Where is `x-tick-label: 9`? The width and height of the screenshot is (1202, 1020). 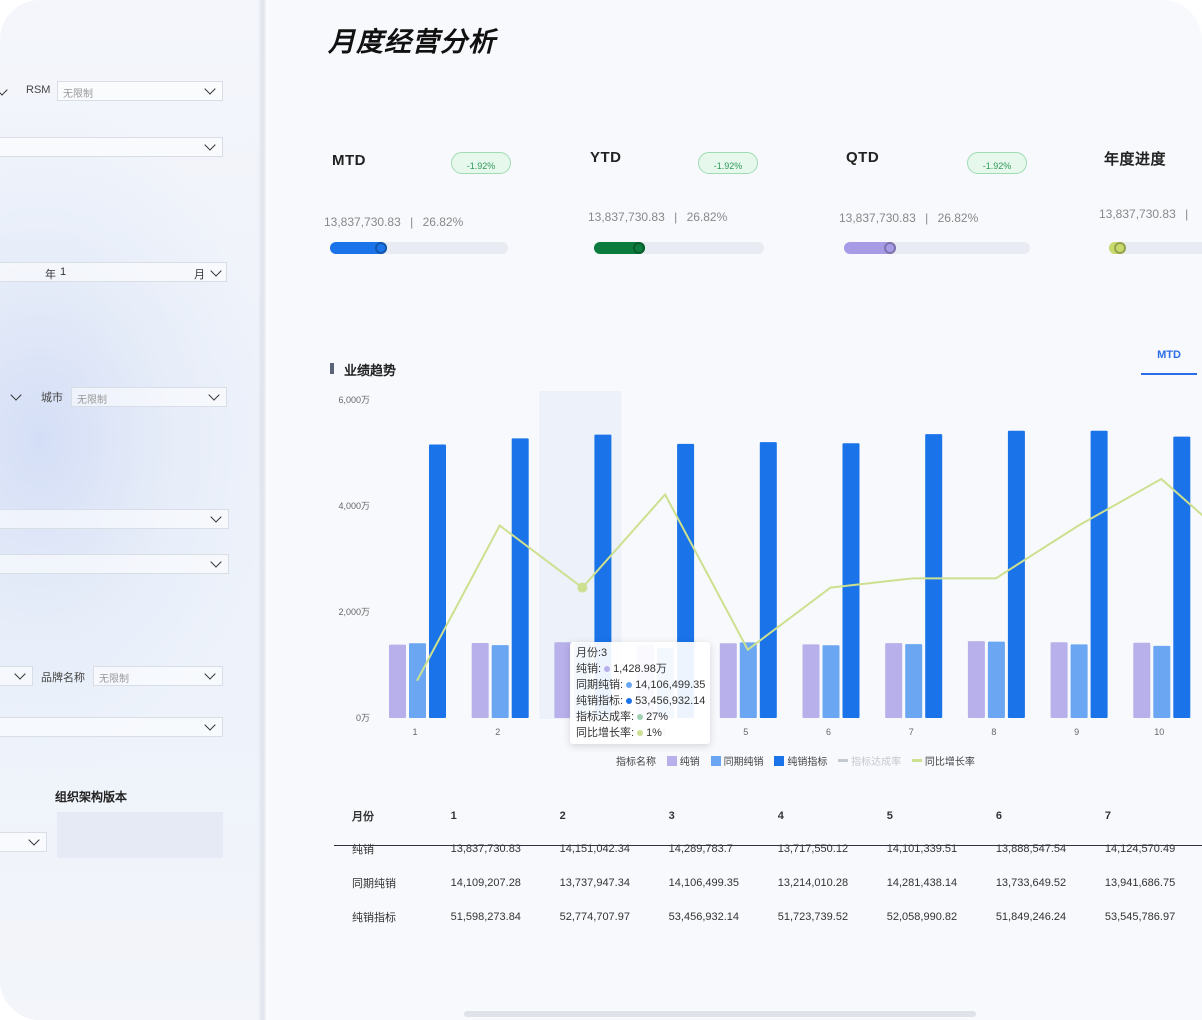 x-tick-label: 9 is located at coordinates (1076, 732).